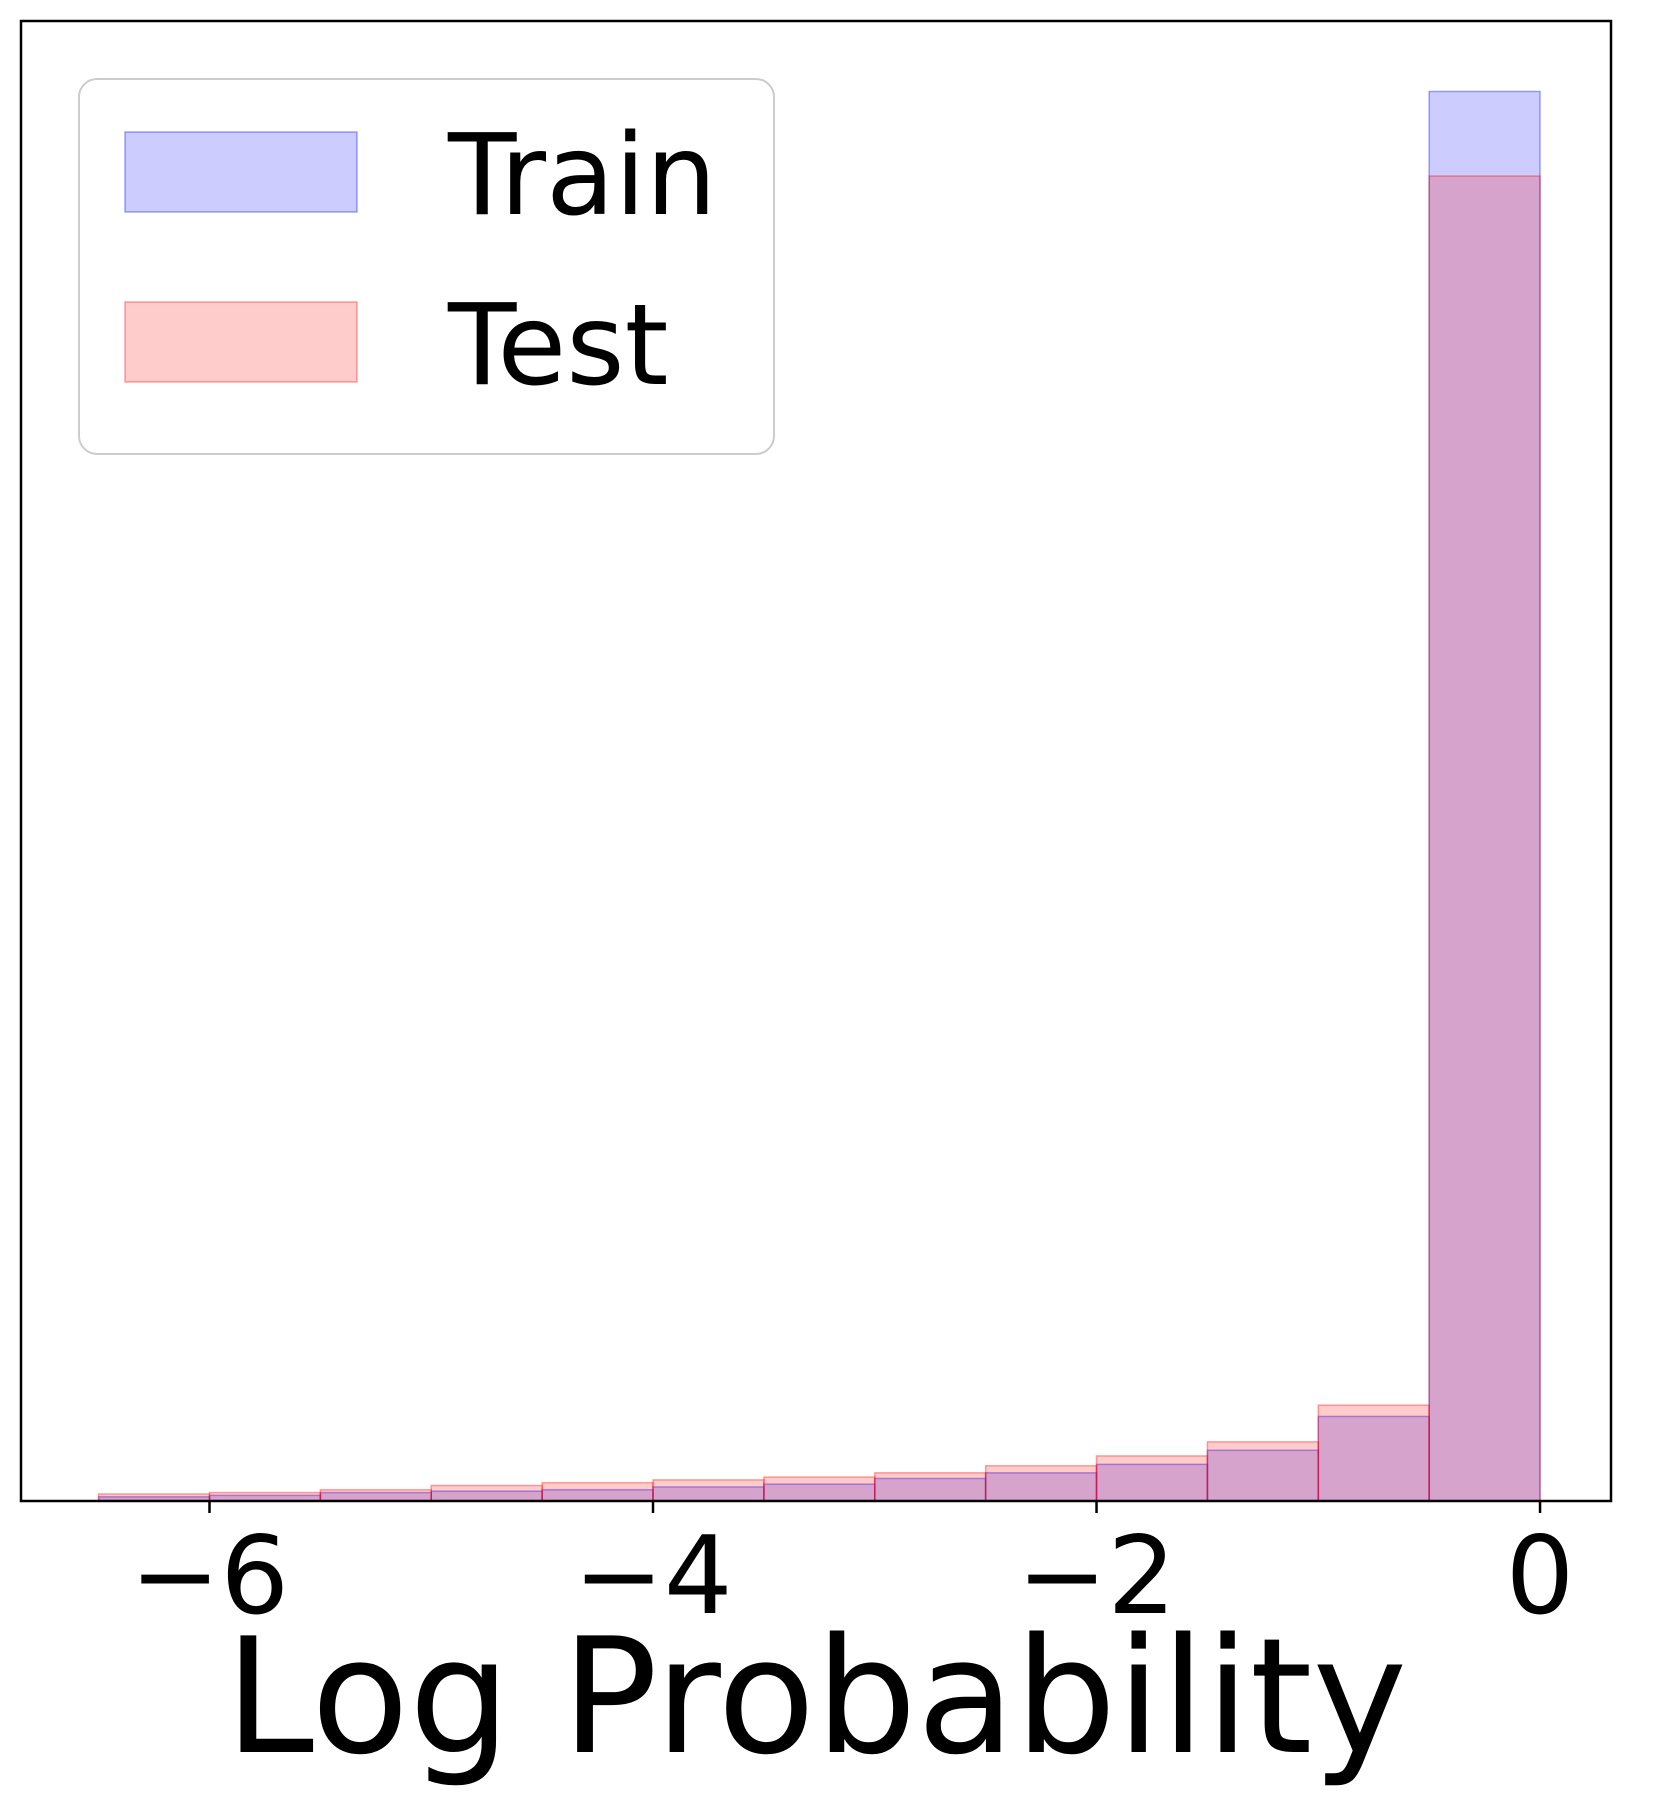 This screenshot has width=1661, height=1799. I want to click on legend-entries: Train Test, so click(420, 261).